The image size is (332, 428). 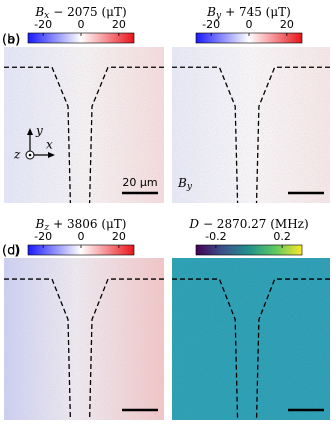 What do you see at coordinates (46, 16) in the screenshot?
I see `subscript: x` at bounding box center [46, 16].